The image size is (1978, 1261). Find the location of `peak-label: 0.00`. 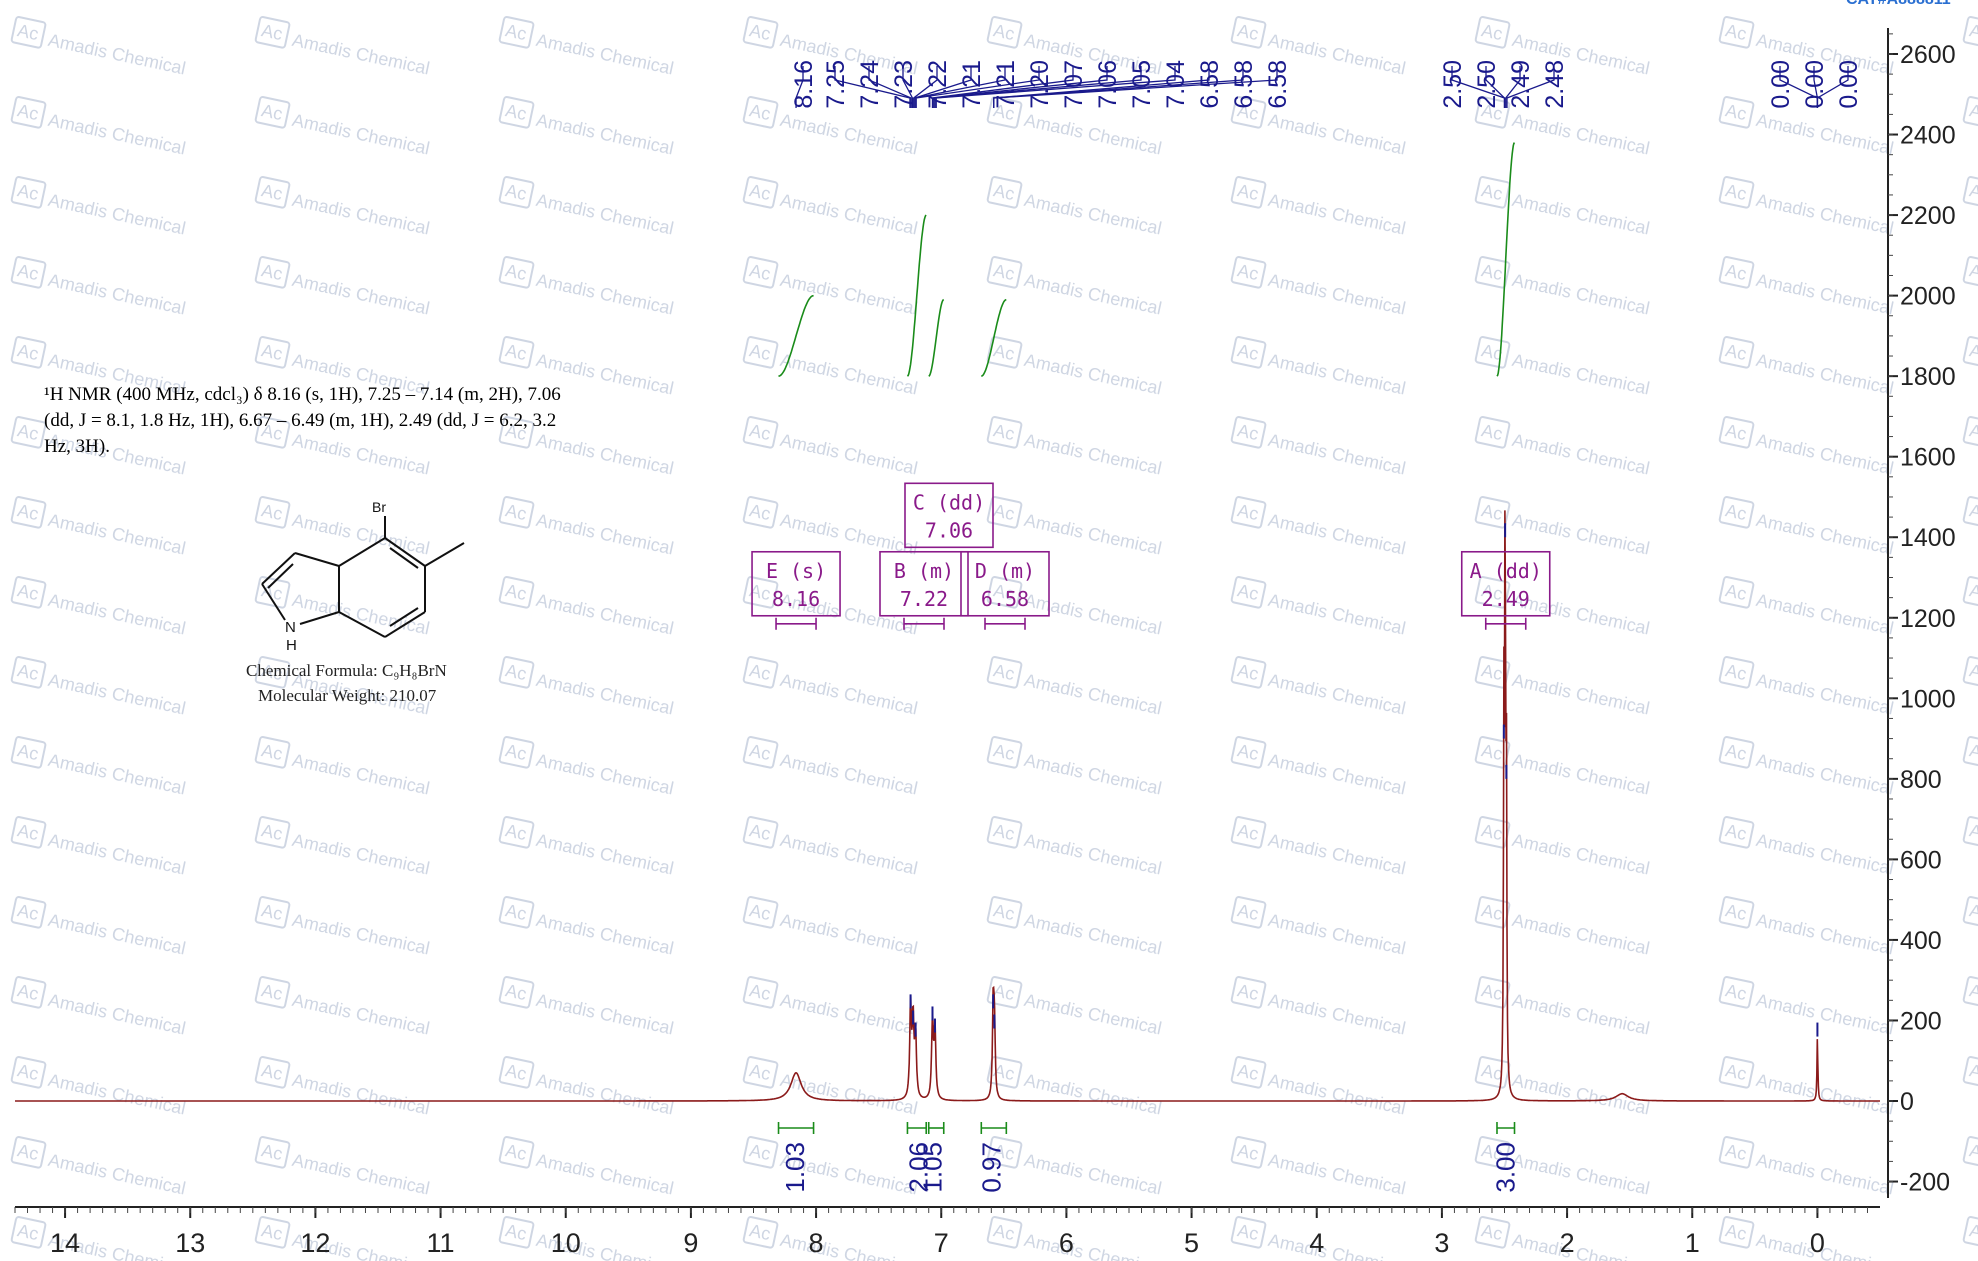

peak-label: 0.00 is located at coordinates (1781, 84).